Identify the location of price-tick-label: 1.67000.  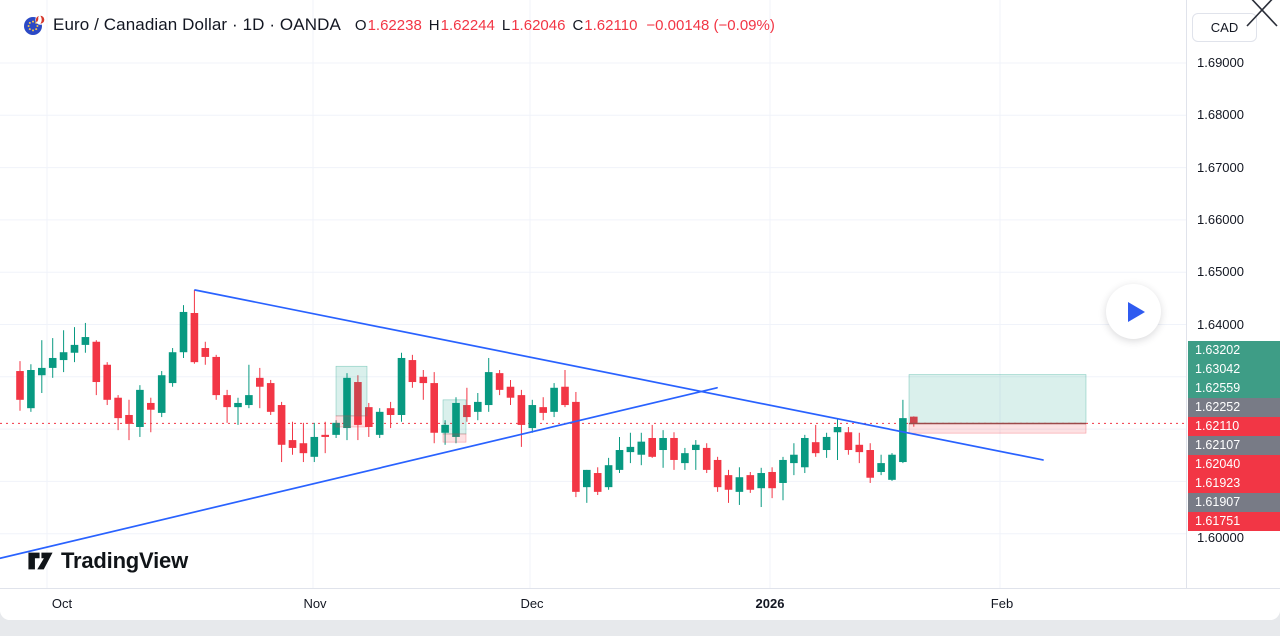
(1220, 167).